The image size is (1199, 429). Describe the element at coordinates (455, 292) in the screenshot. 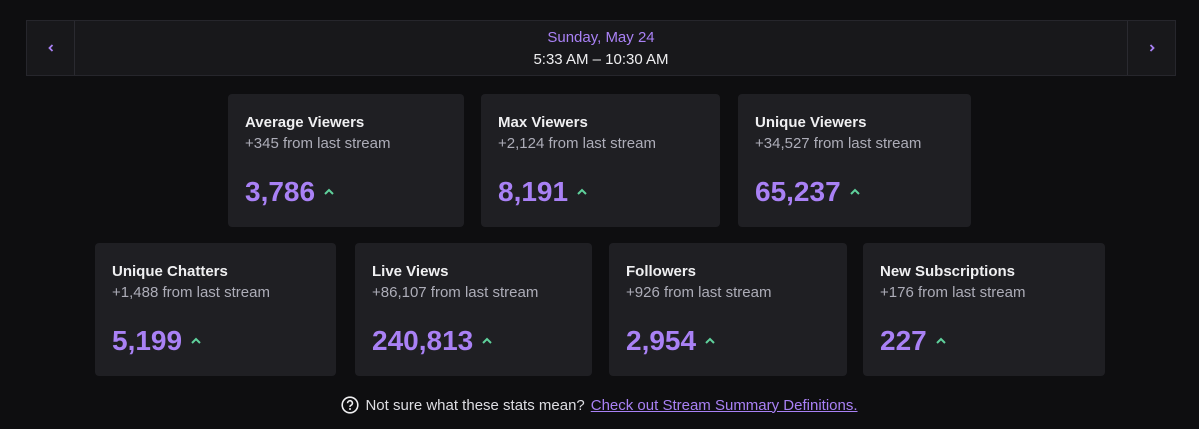

I see `card-delta: +86,107 from last stream` at that location.